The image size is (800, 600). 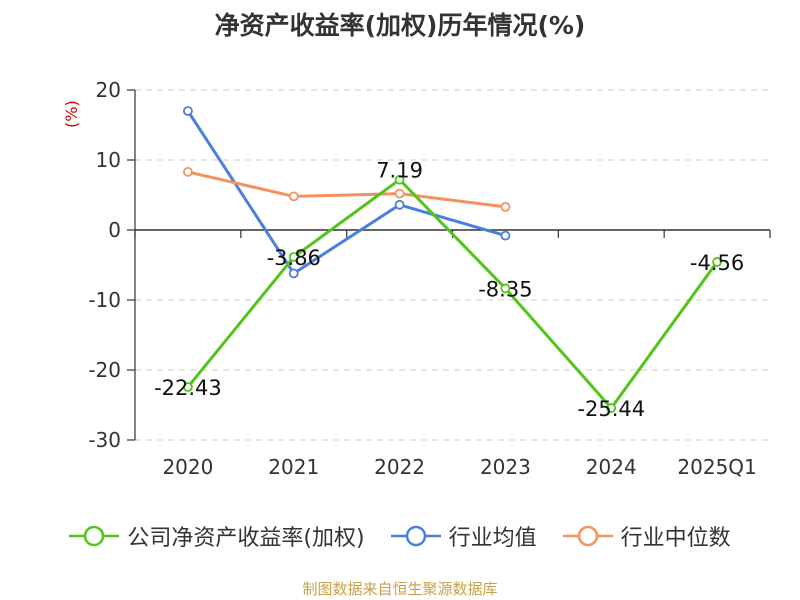 What do you see at coordinates (492, 538) in the screenshot?
I see `legend-label: 行业均值` at bounding box center [492, 538].